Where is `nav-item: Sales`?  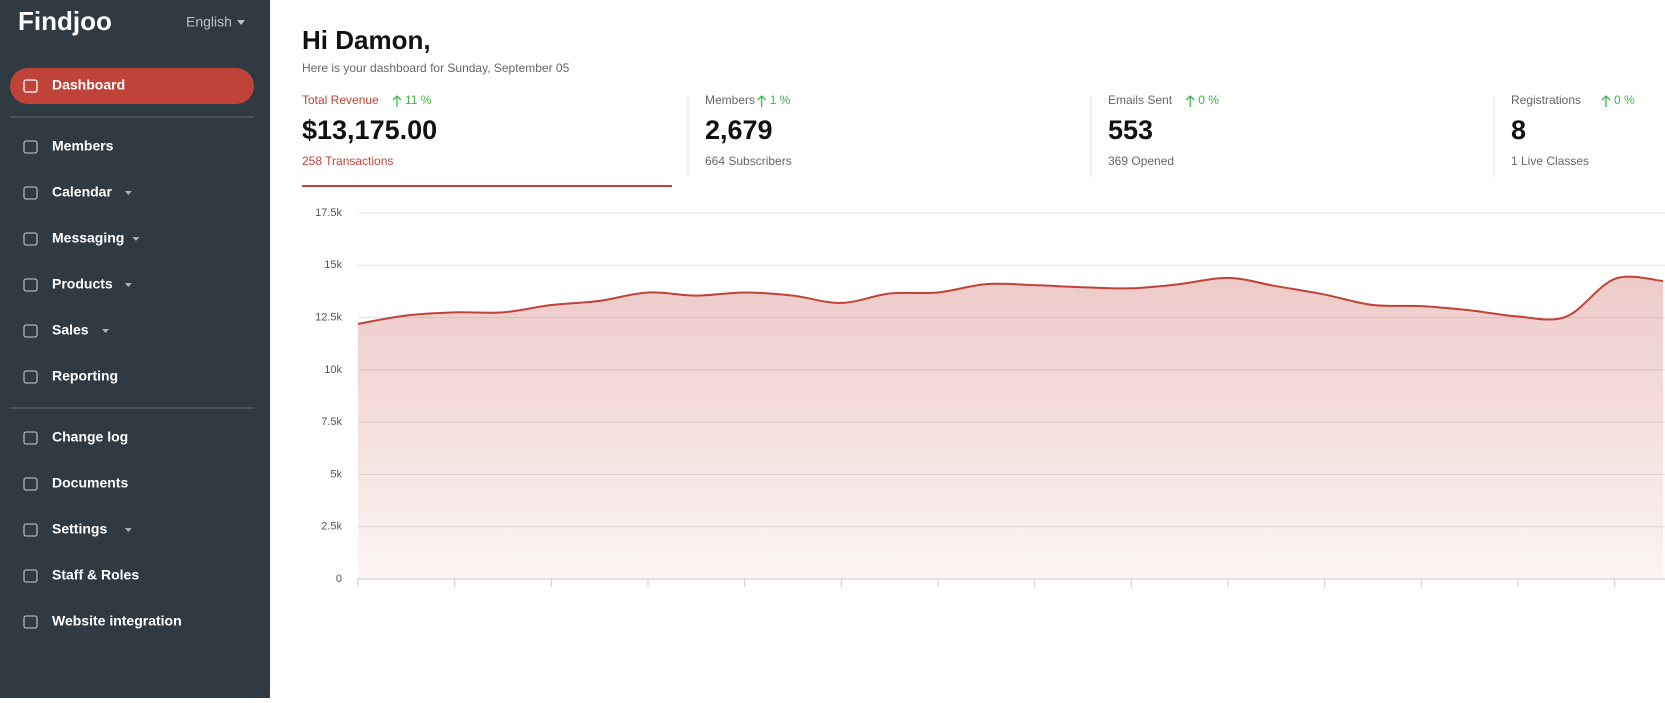 nav-item: Sales is located at coordinates (70, 330).